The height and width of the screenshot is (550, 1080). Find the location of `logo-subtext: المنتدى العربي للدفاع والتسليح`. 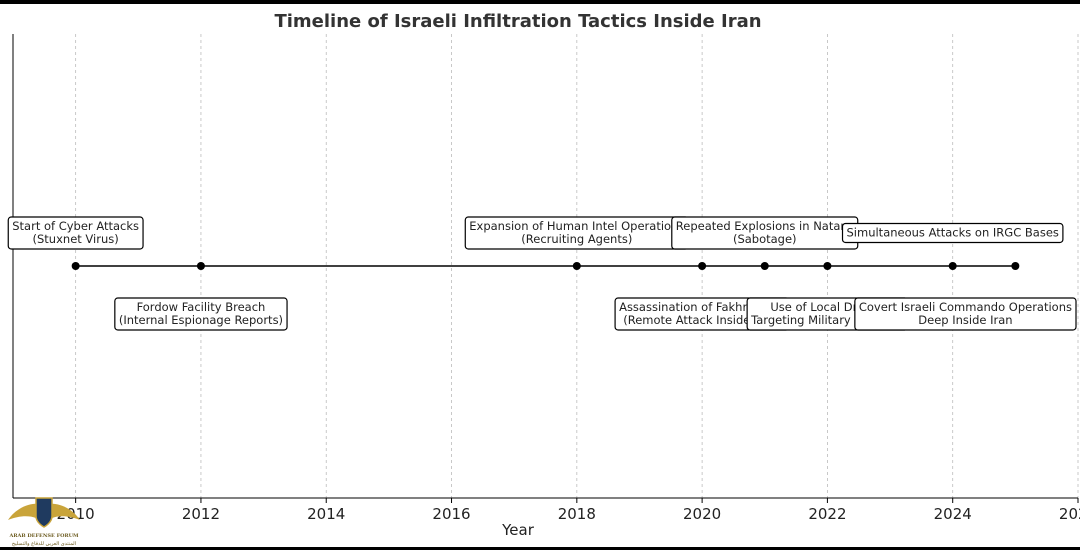

logo-subtext: المنتدى العربي للدفاع والتسليح is located at coordinates (44, 544).